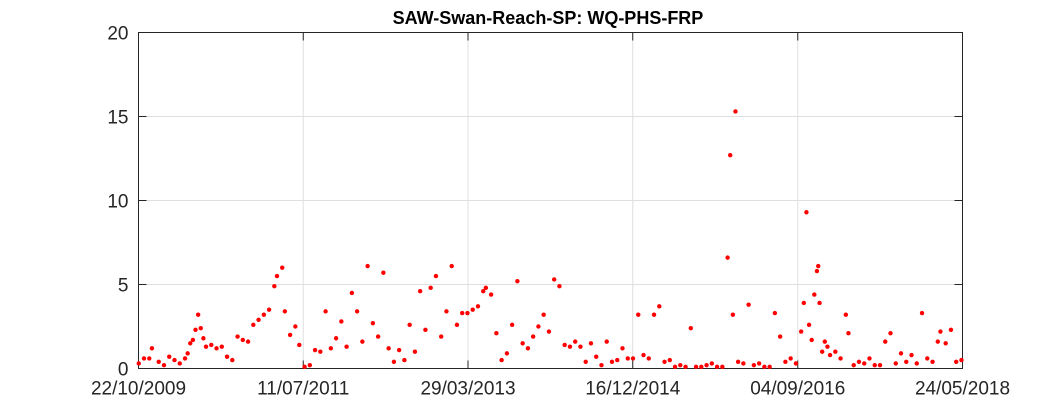 The image size is (1063, 413). I want to click on y-tick-labels: 0 5 10 15 20, so click(117, 202).